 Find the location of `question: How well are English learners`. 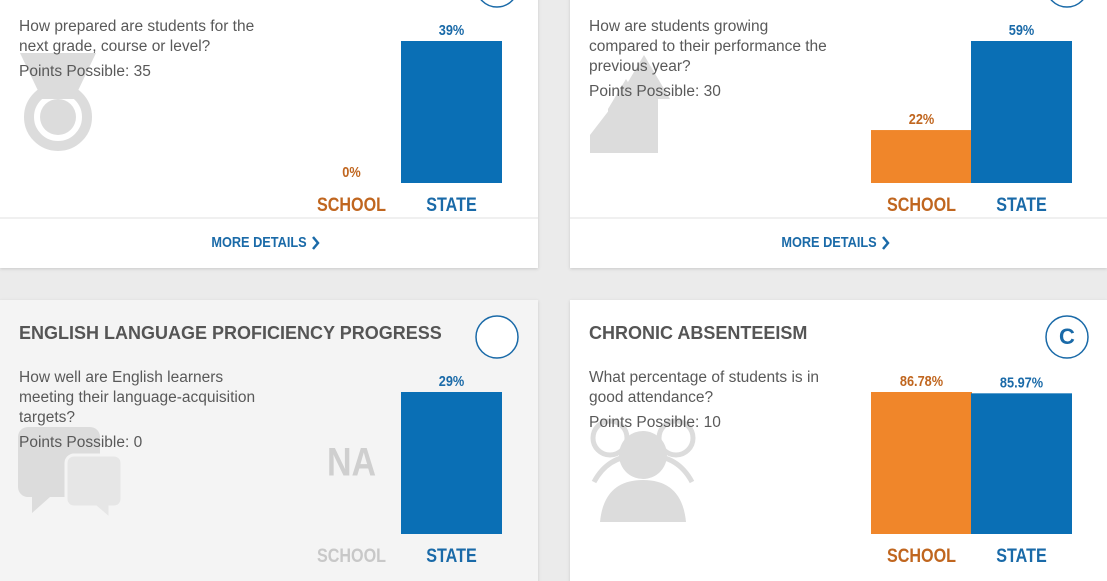

question: How well are English learners is located at coordinates (121, 377).